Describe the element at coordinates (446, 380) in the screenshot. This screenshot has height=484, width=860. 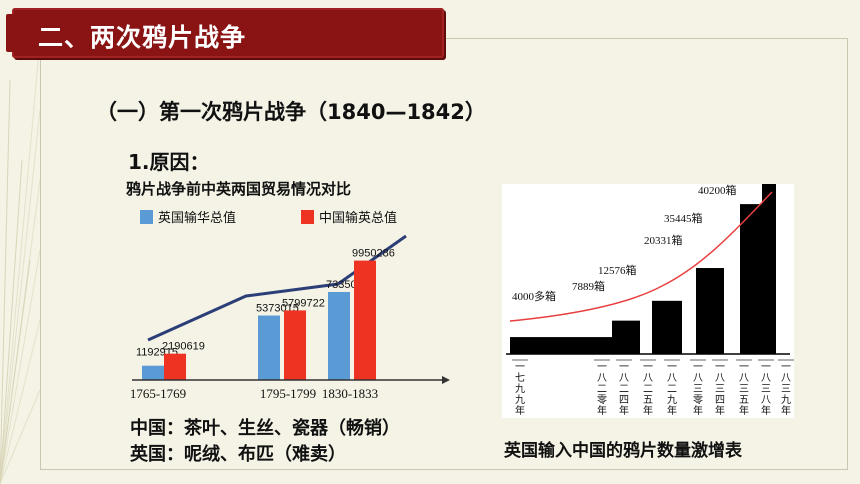
I see `x-axis-arrow` at that location.